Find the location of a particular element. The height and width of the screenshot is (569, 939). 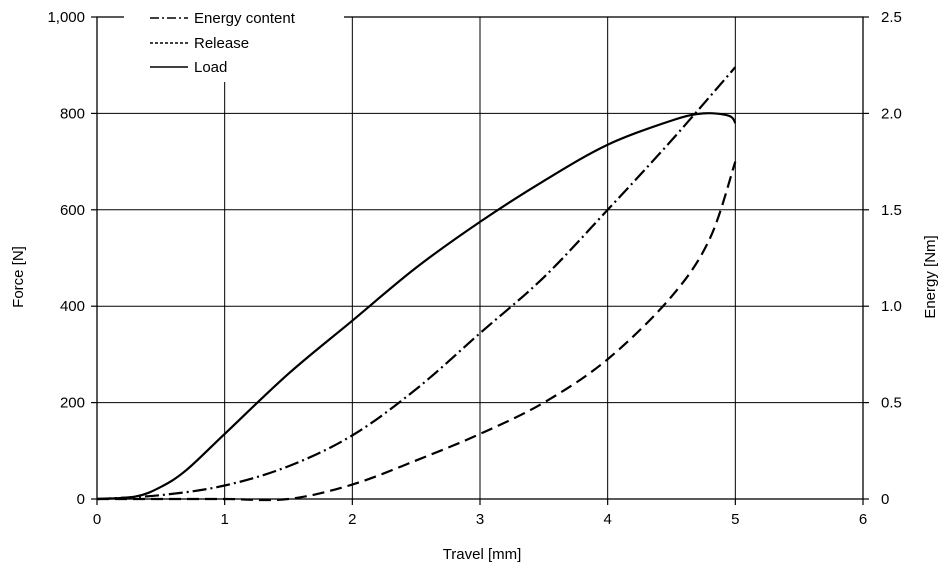

x-axis-ticks: 0 1 2 3 4 5 6 is located at coordinates (480, 513).